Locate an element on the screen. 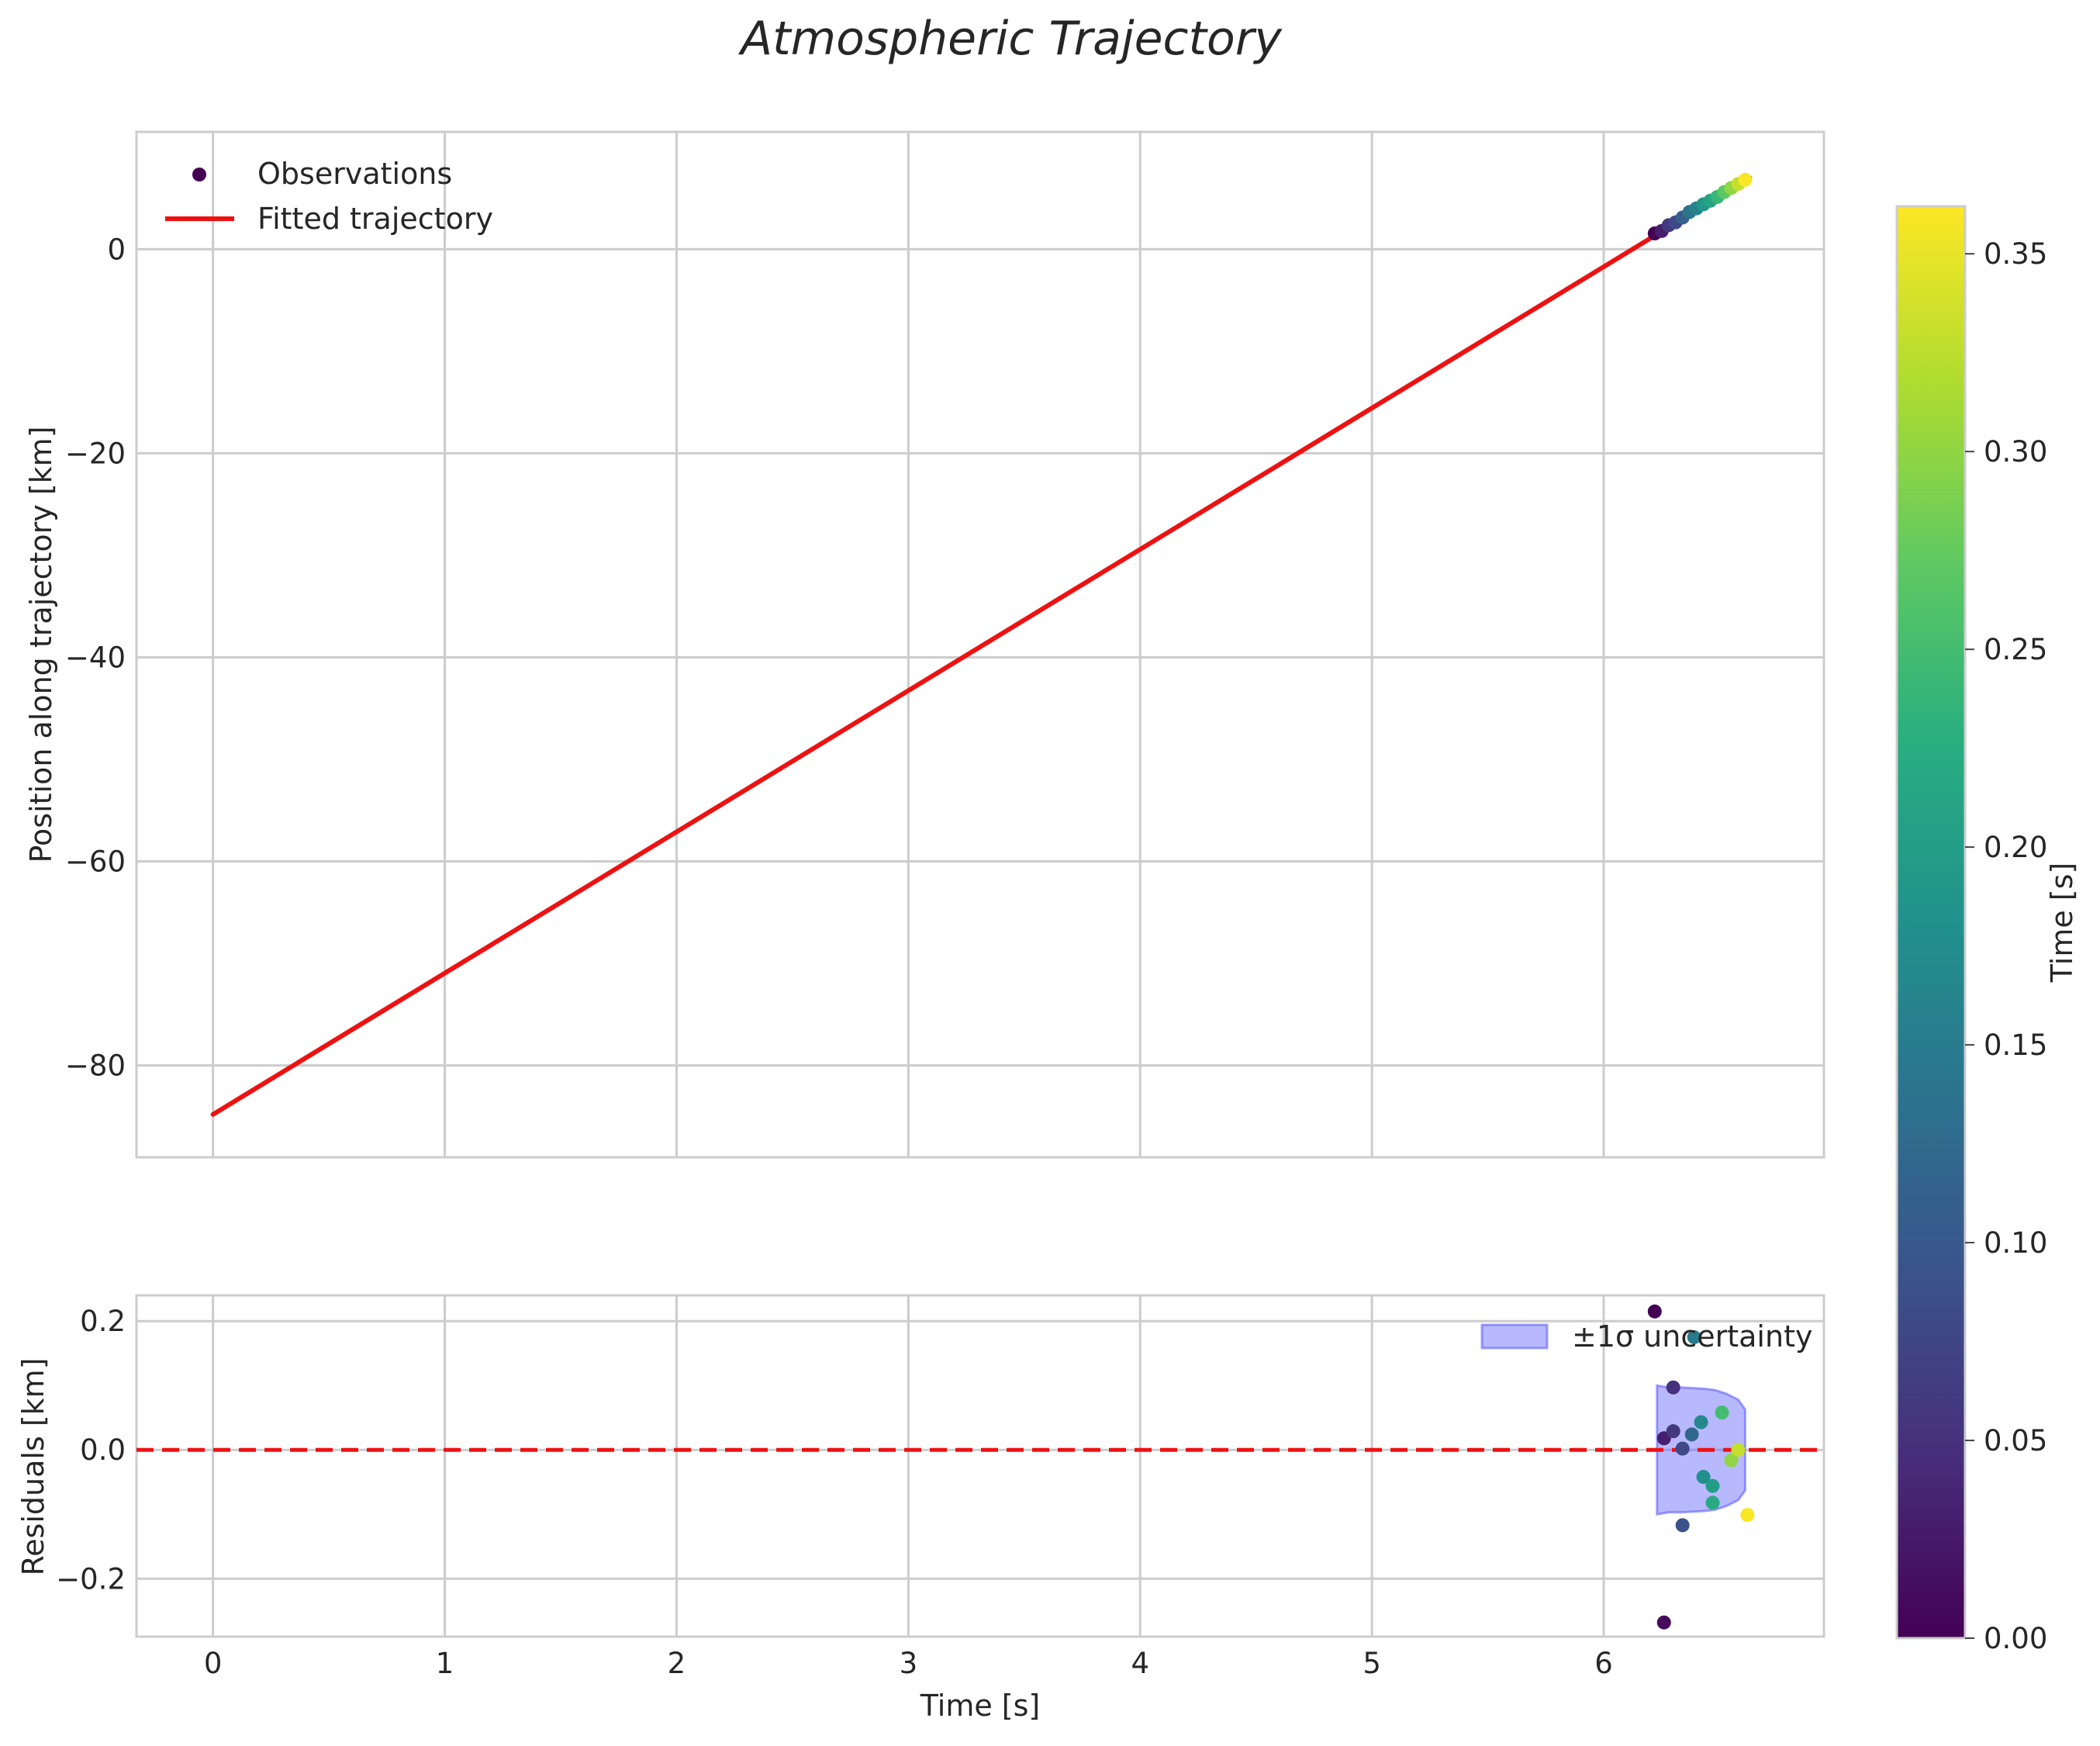 The height and width of the screenshot is (1746, 2100). chart-title: Atmospheric Trajectory is located at coordinates (1010, 39).